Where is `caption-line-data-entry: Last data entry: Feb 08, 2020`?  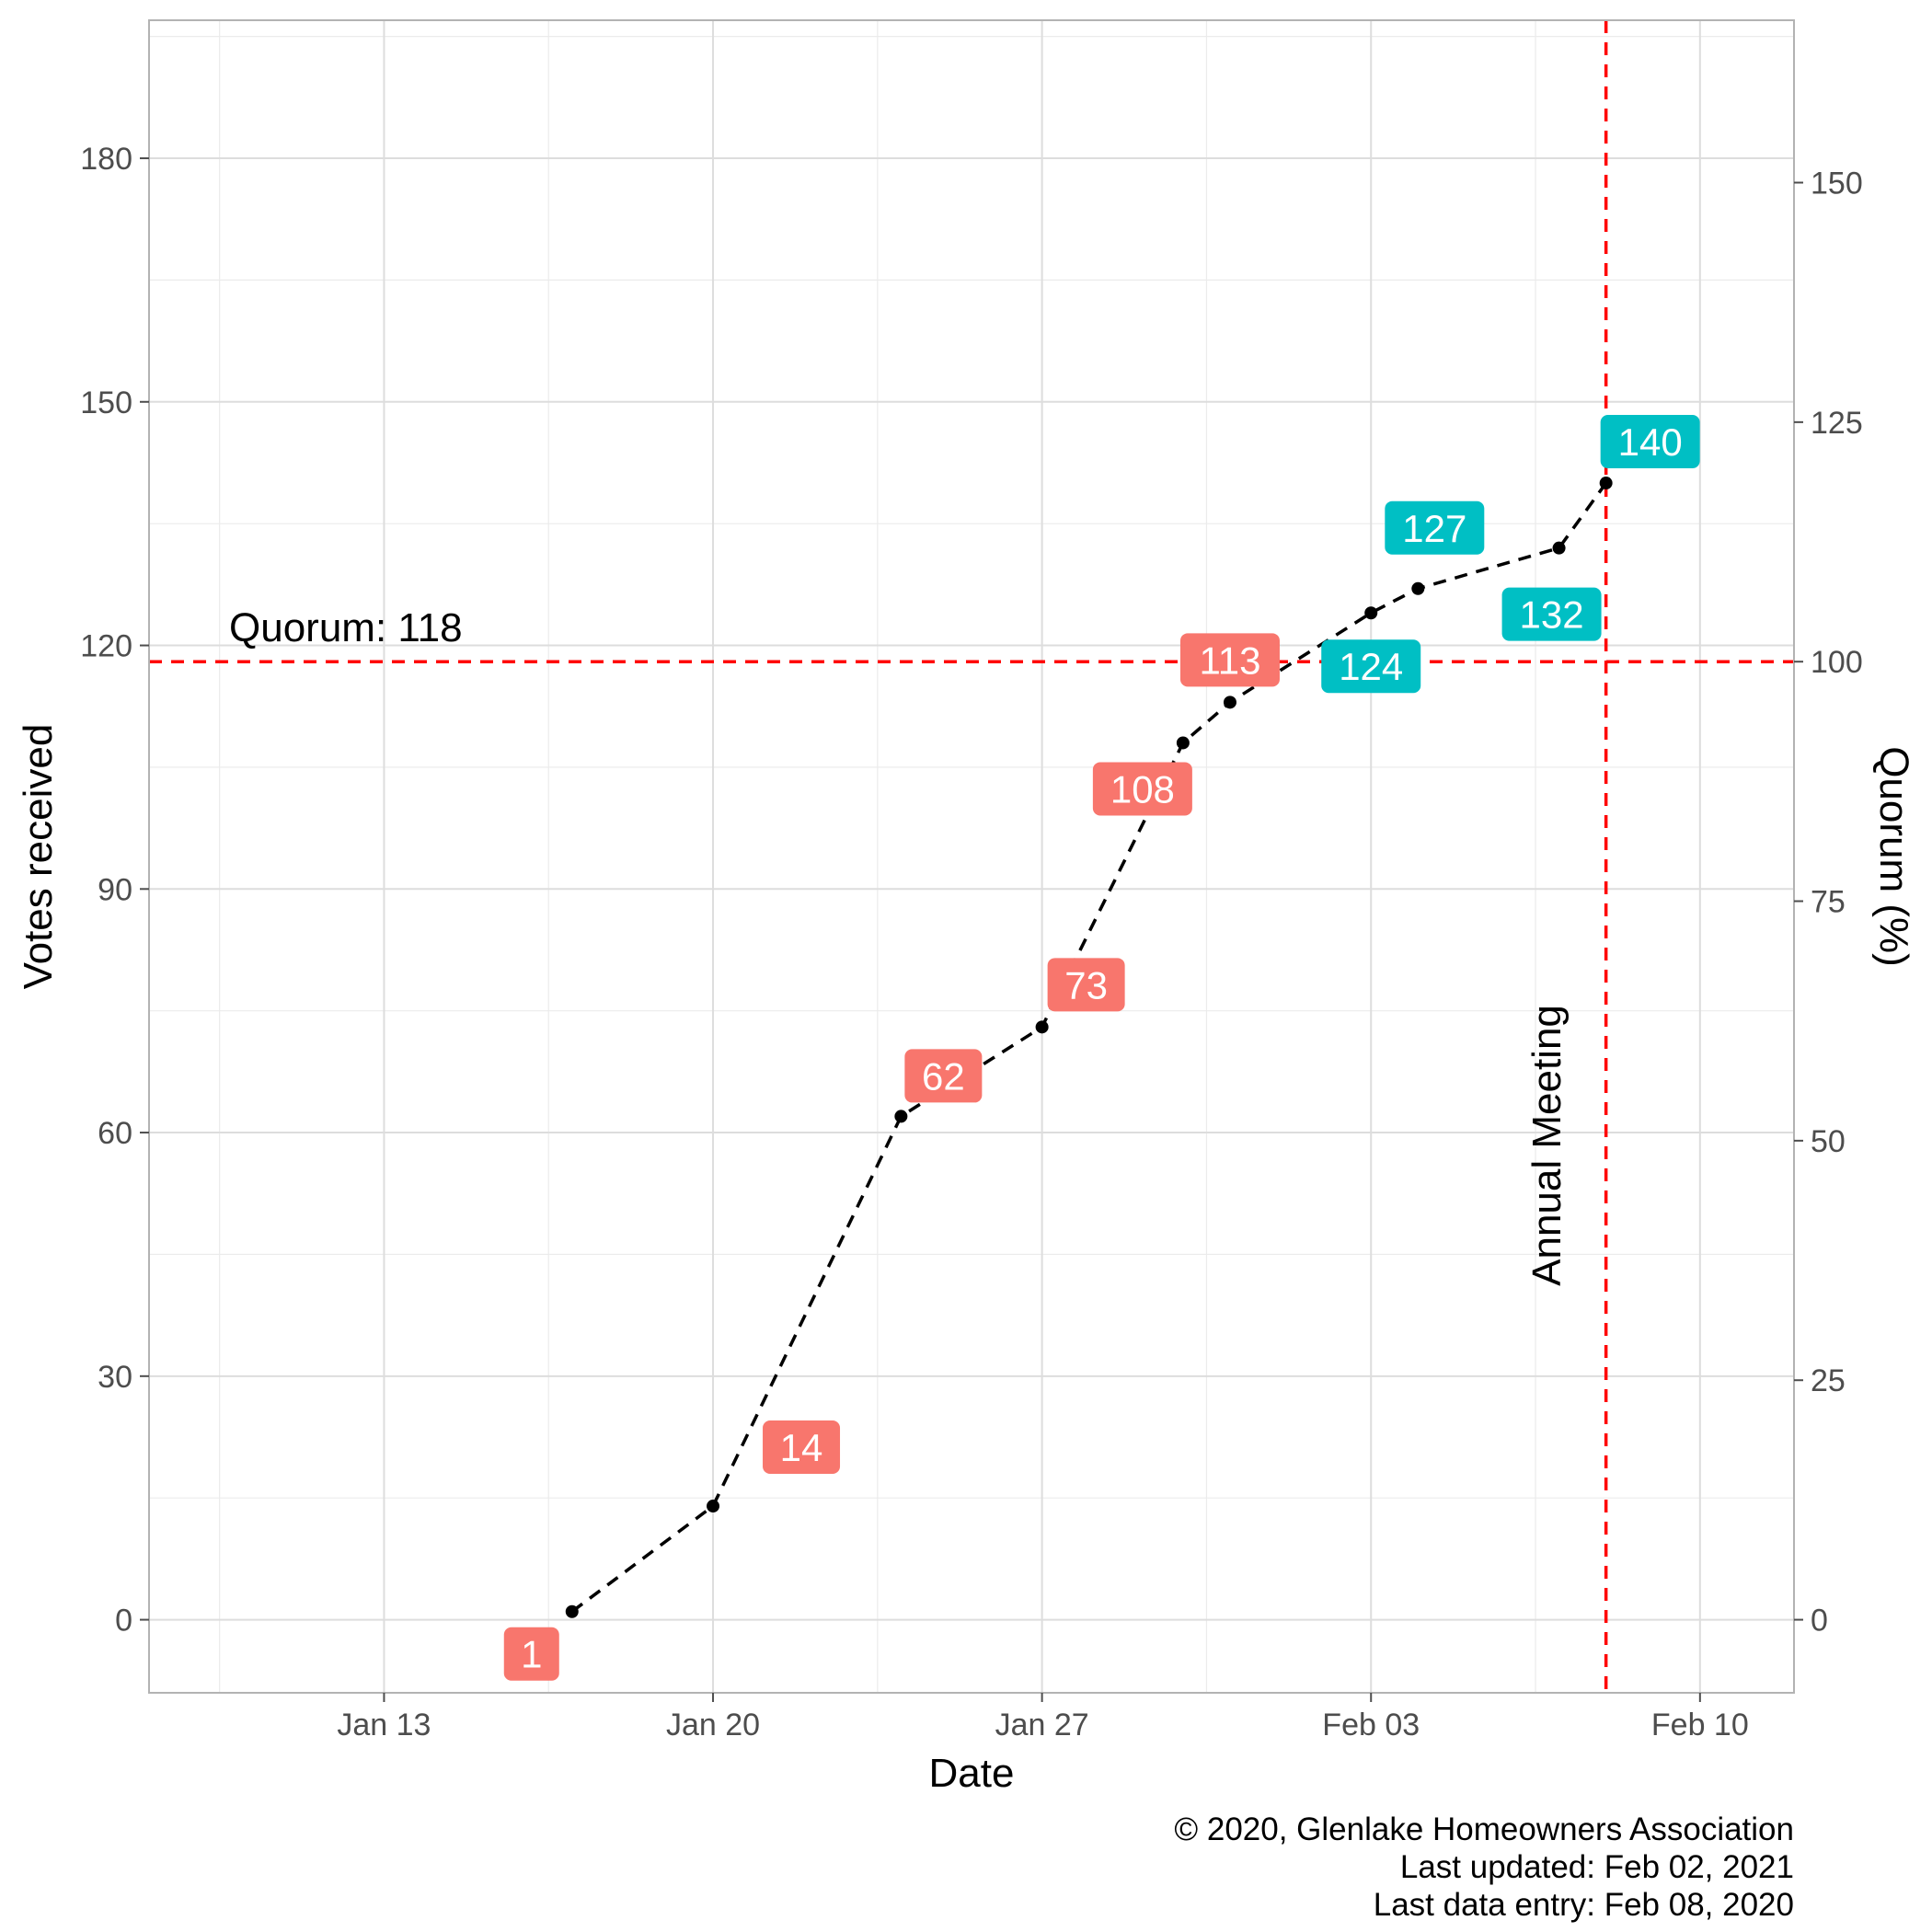
caption-line-data-entry: Last data entry: Feb 08, 2020 is located at coordinates (1584, 1905).